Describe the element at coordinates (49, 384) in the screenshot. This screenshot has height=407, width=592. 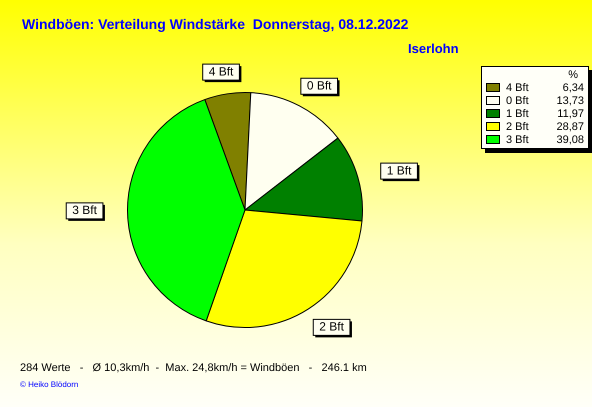
I see `text: © Heiko Blödorn` at that location.